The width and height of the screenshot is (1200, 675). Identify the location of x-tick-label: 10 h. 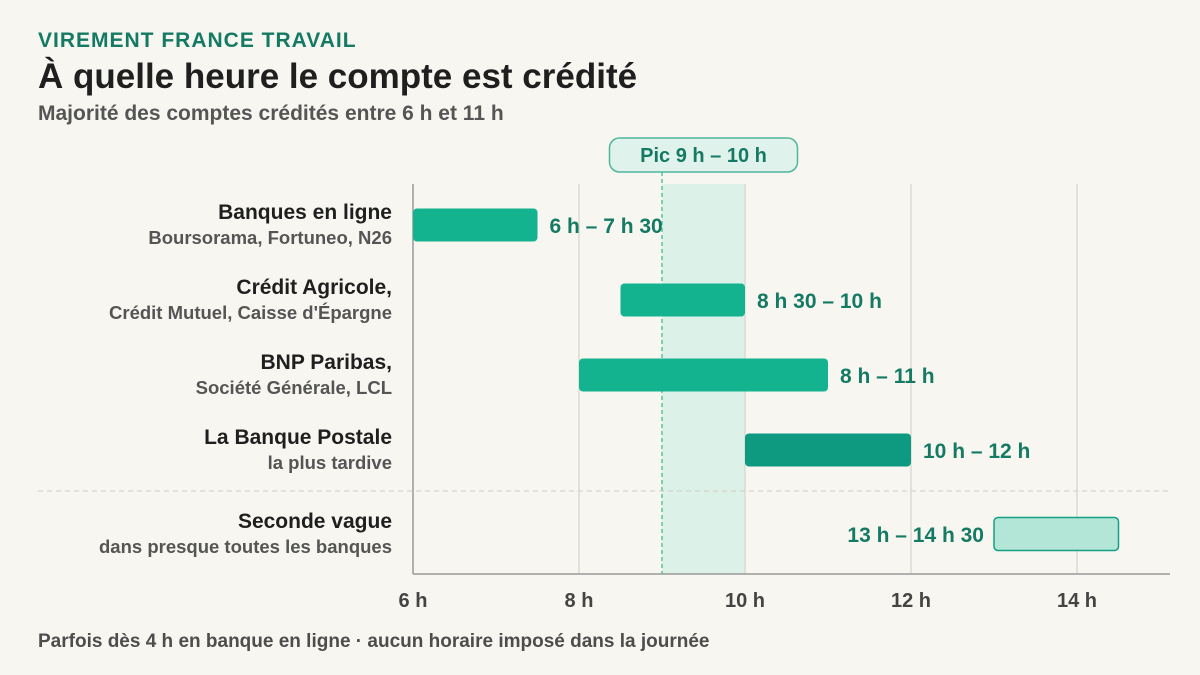
(745, 601).